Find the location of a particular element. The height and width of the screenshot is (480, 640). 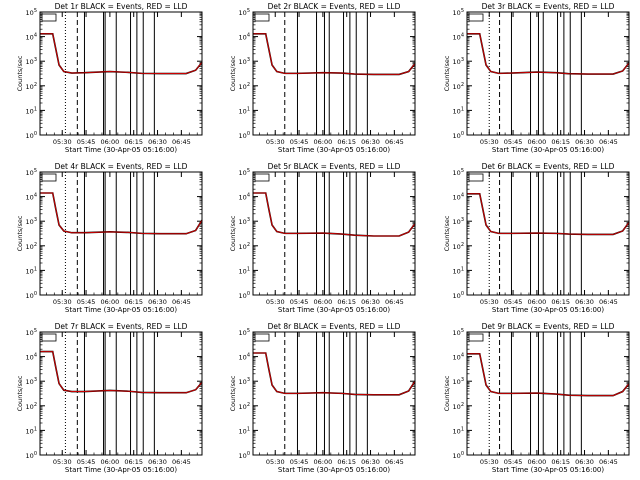

chart-title: Det 2r BLACK = Events, RED = LLD is located at coordinates (334, 6).